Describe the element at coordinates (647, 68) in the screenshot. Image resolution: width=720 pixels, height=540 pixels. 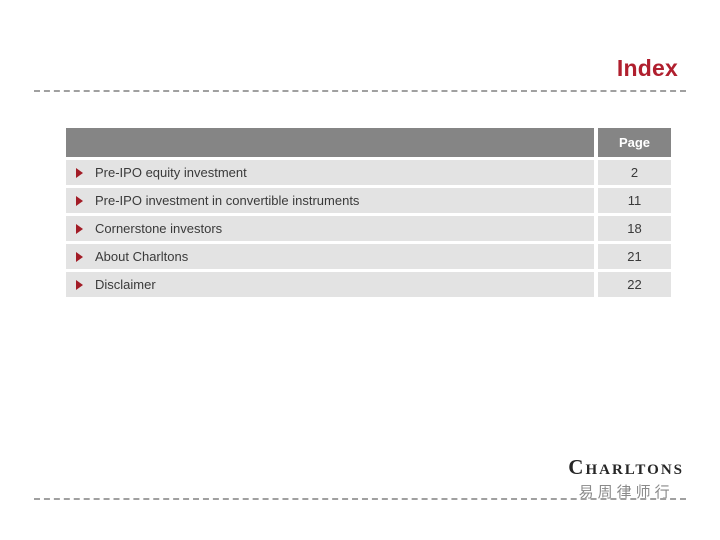
I see `page-title: Index` at that location.